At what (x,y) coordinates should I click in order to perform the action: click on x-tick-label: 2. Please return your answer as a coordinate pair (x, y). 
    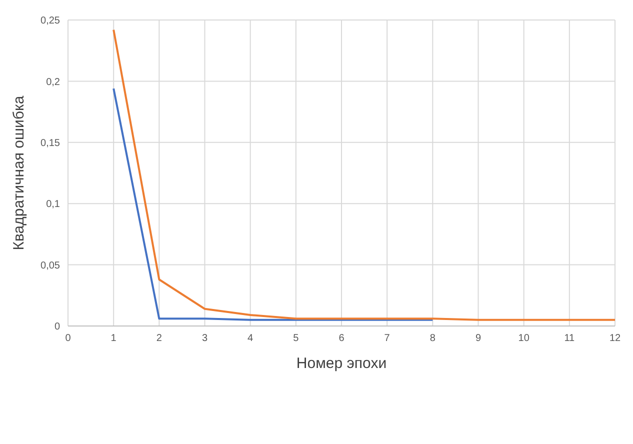
    Looking at the image, I should click on (159, 338).